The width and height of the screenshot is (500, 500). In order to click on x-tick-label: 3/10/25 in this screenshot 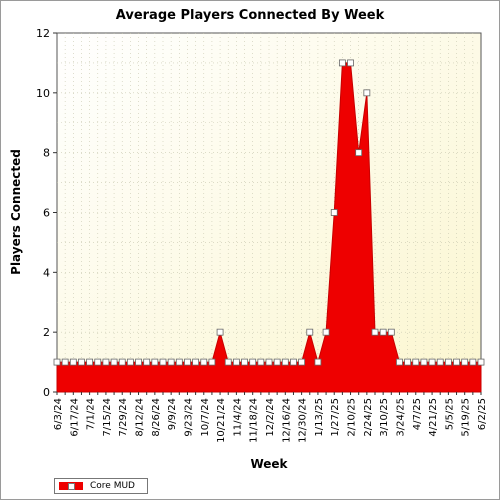, I will do `click(384, 417)`.